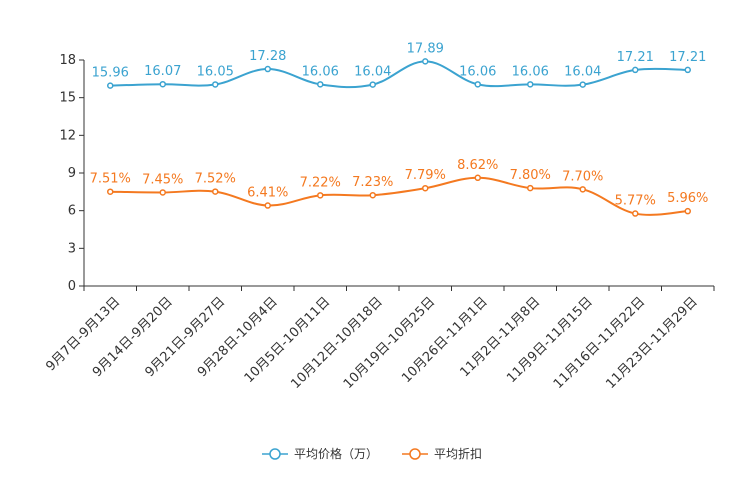  I want to click on x-tick-label: 10月19日-10月25日, so click(389, 342).